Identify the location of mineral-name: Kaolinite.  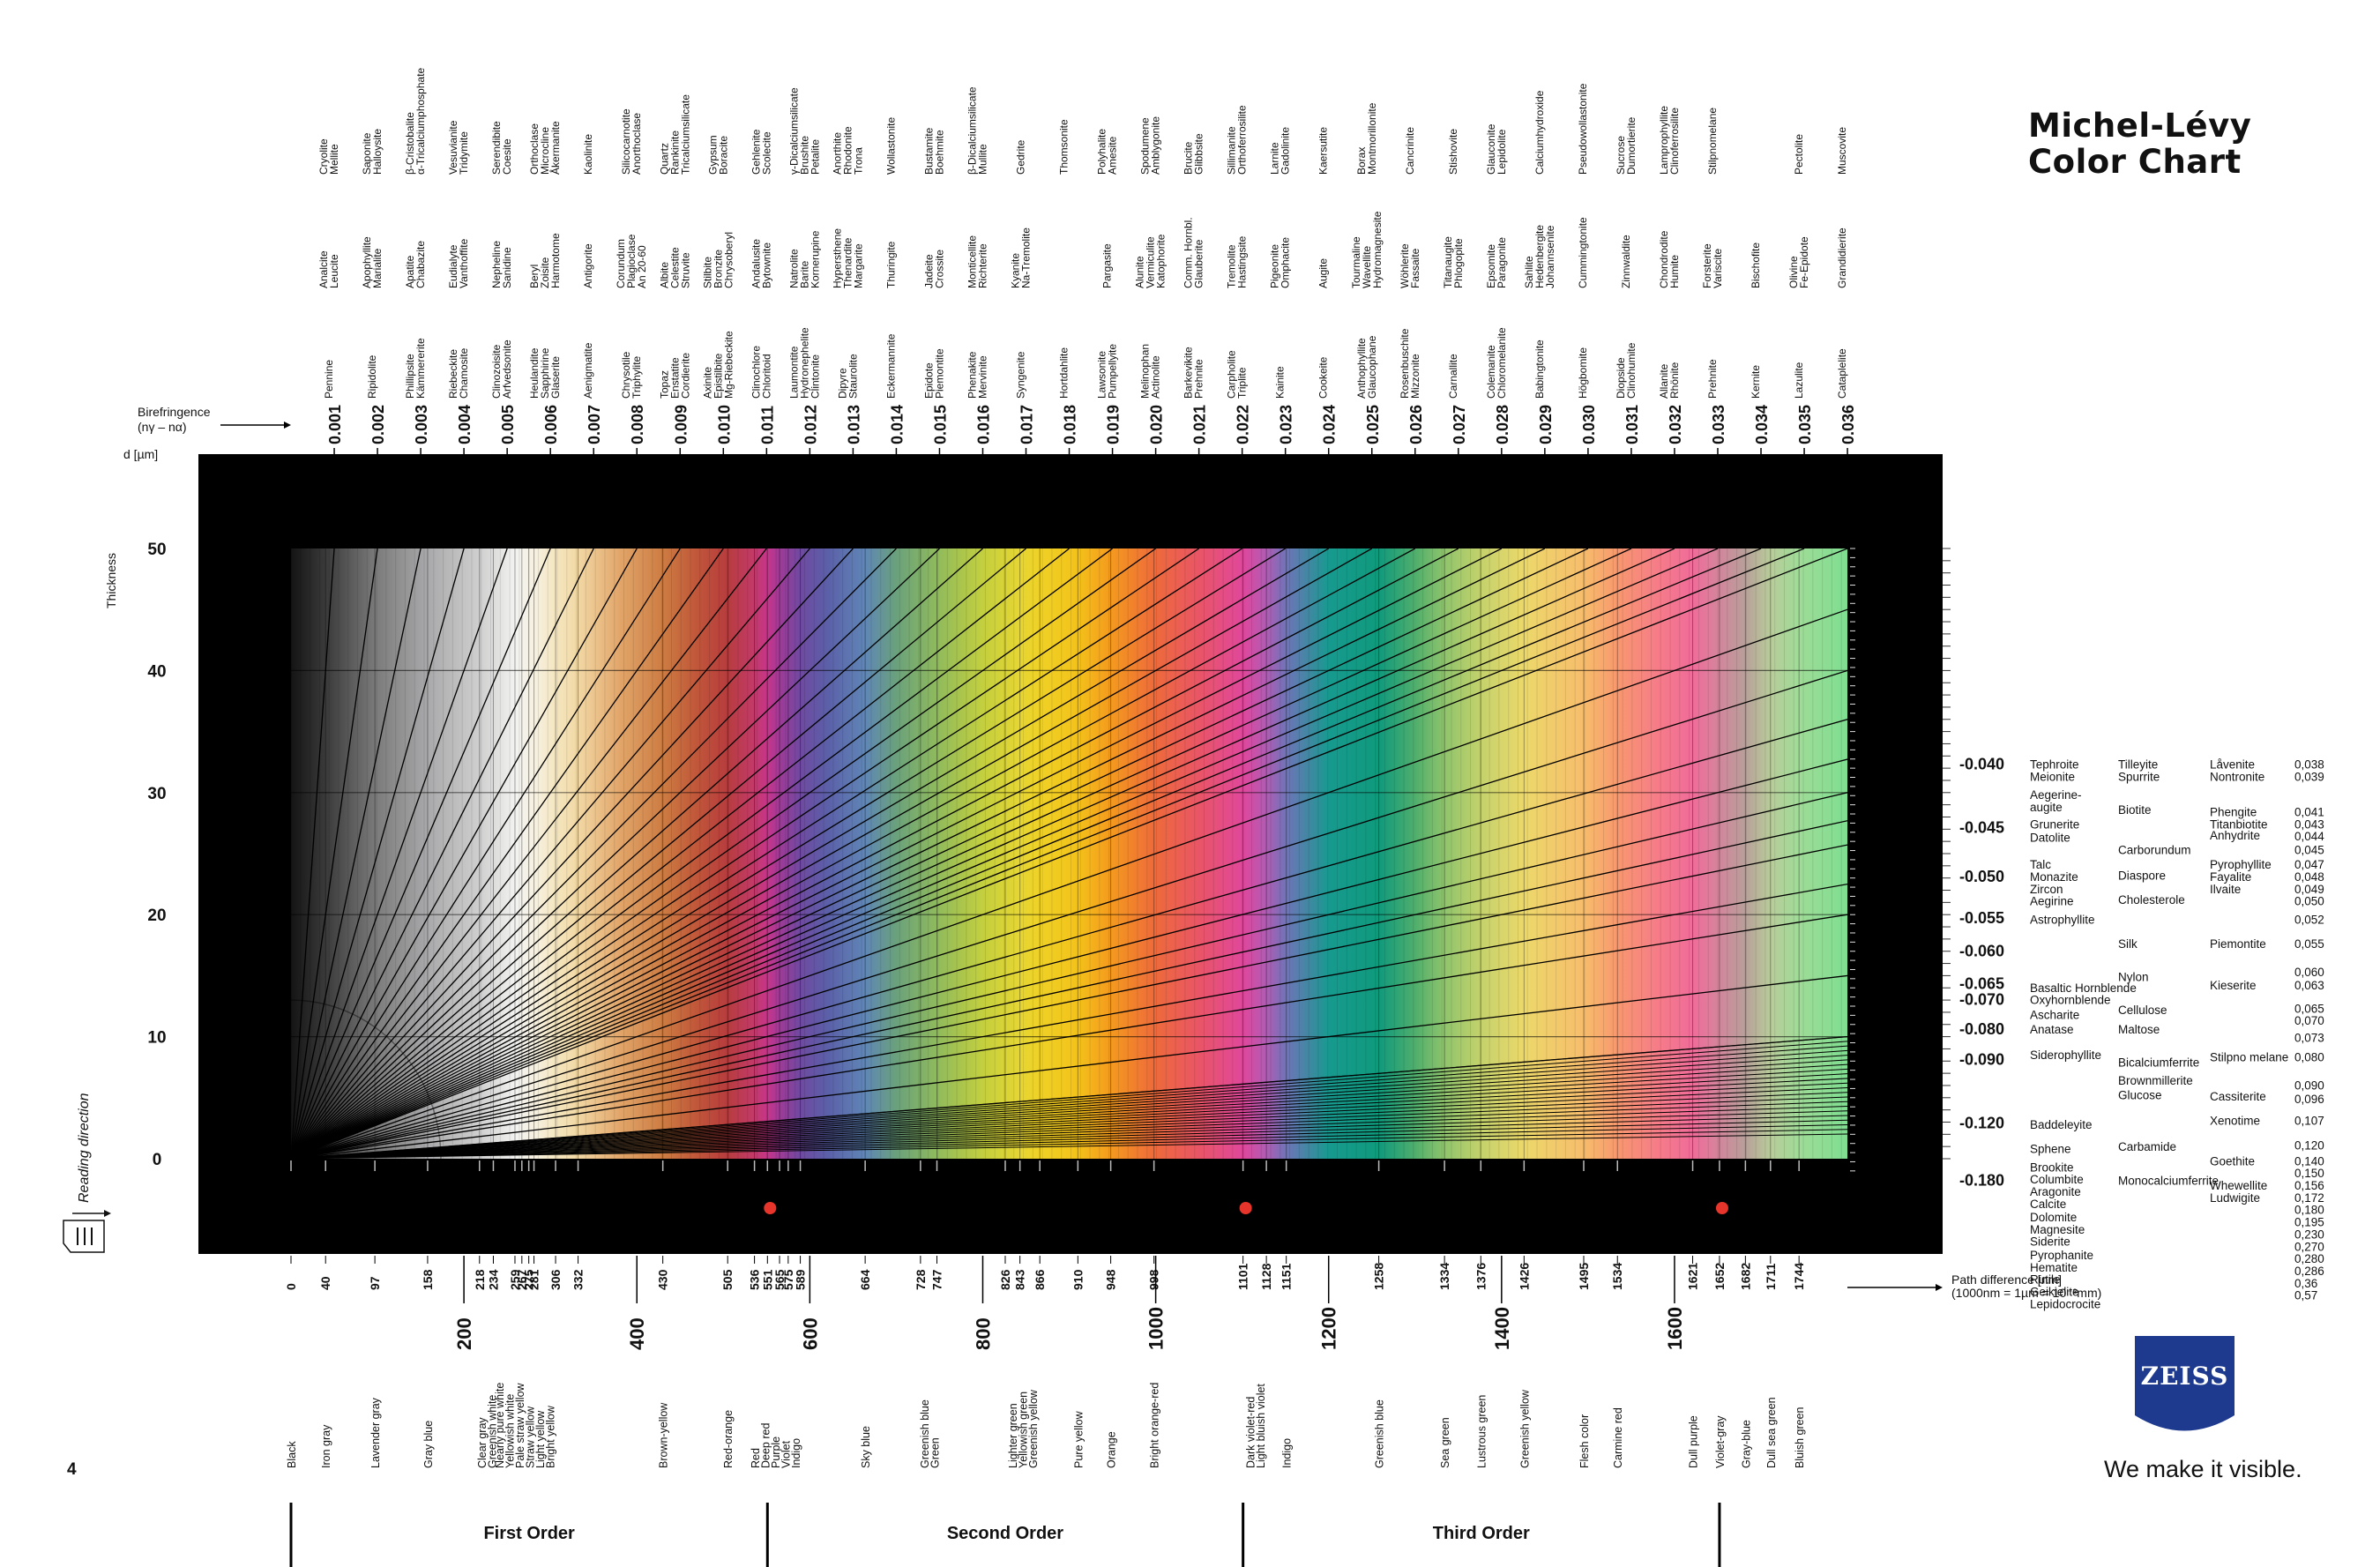
(588, 155).